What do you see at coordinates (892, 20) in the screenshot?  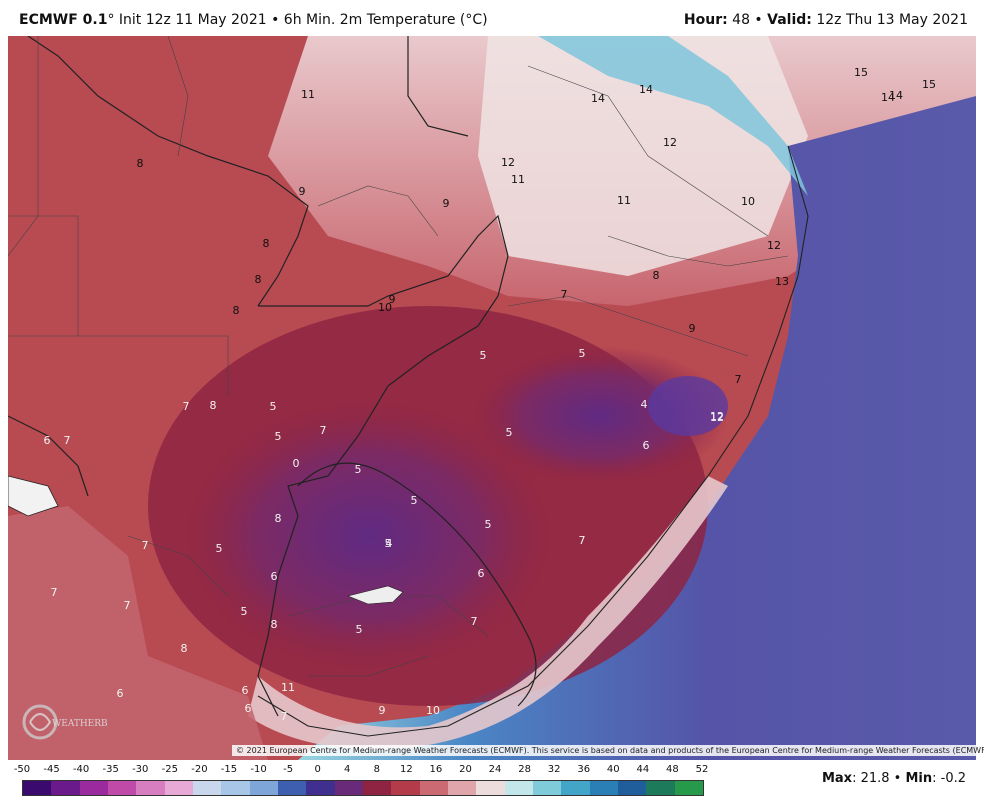 I see `valid-value: 12z Thu 13 May 2021` at bounding box center [892, 20].